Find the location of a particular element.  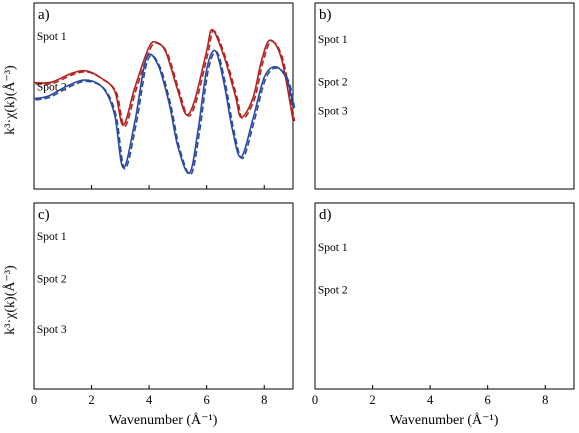

panel-d-tick-label-6: 6 is located at coordinates (488, 400).